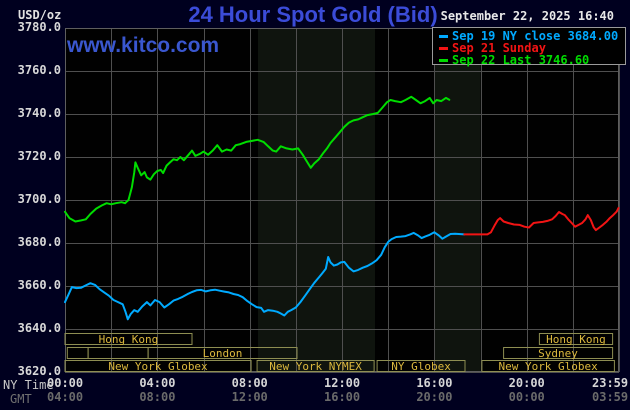 The height and width of the screenshot is (410, 630). What do you see at coordinates (313, 14) in the screenshot?
I see `page-title: 24 Hour Spot Gold (Bid)` at bounding box center [313, 14].